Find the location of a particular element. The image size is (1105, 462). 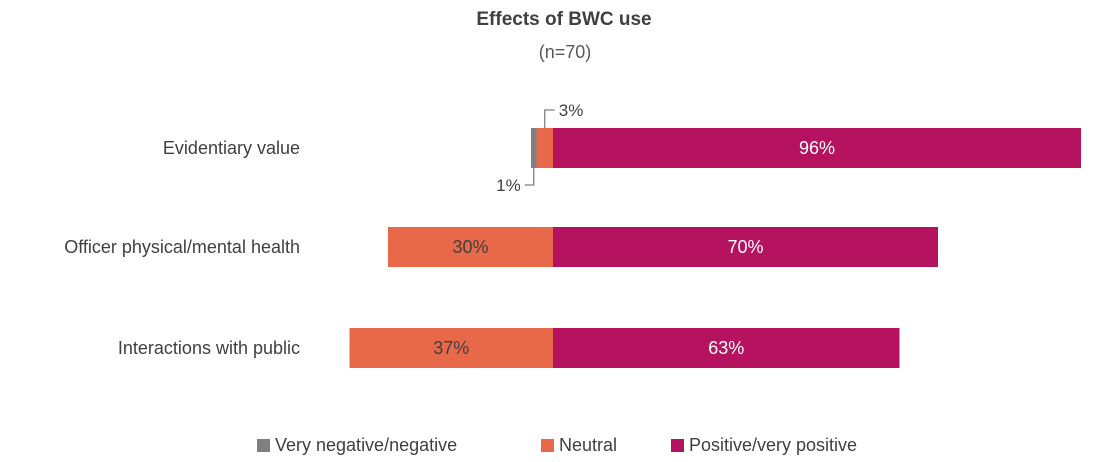

data-label-positive-evidentiary-value: 96% is located at coordinates (817, 148).